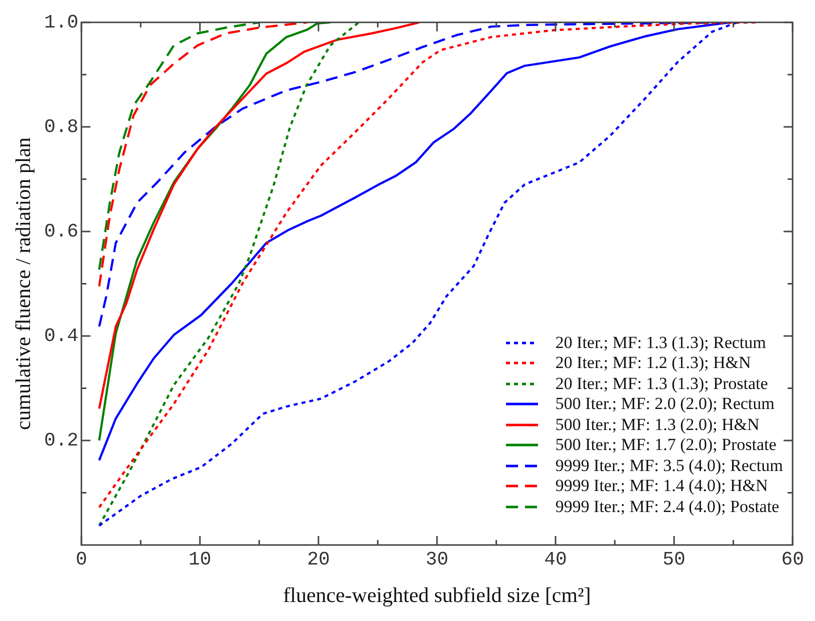 This screenshot has width=815, height=621. Describe the element at coordinates (653, 363) in the screenshot. I see `legend-label: 20 Iter.; MF: 1.2 (1.3); H&N` at that location.